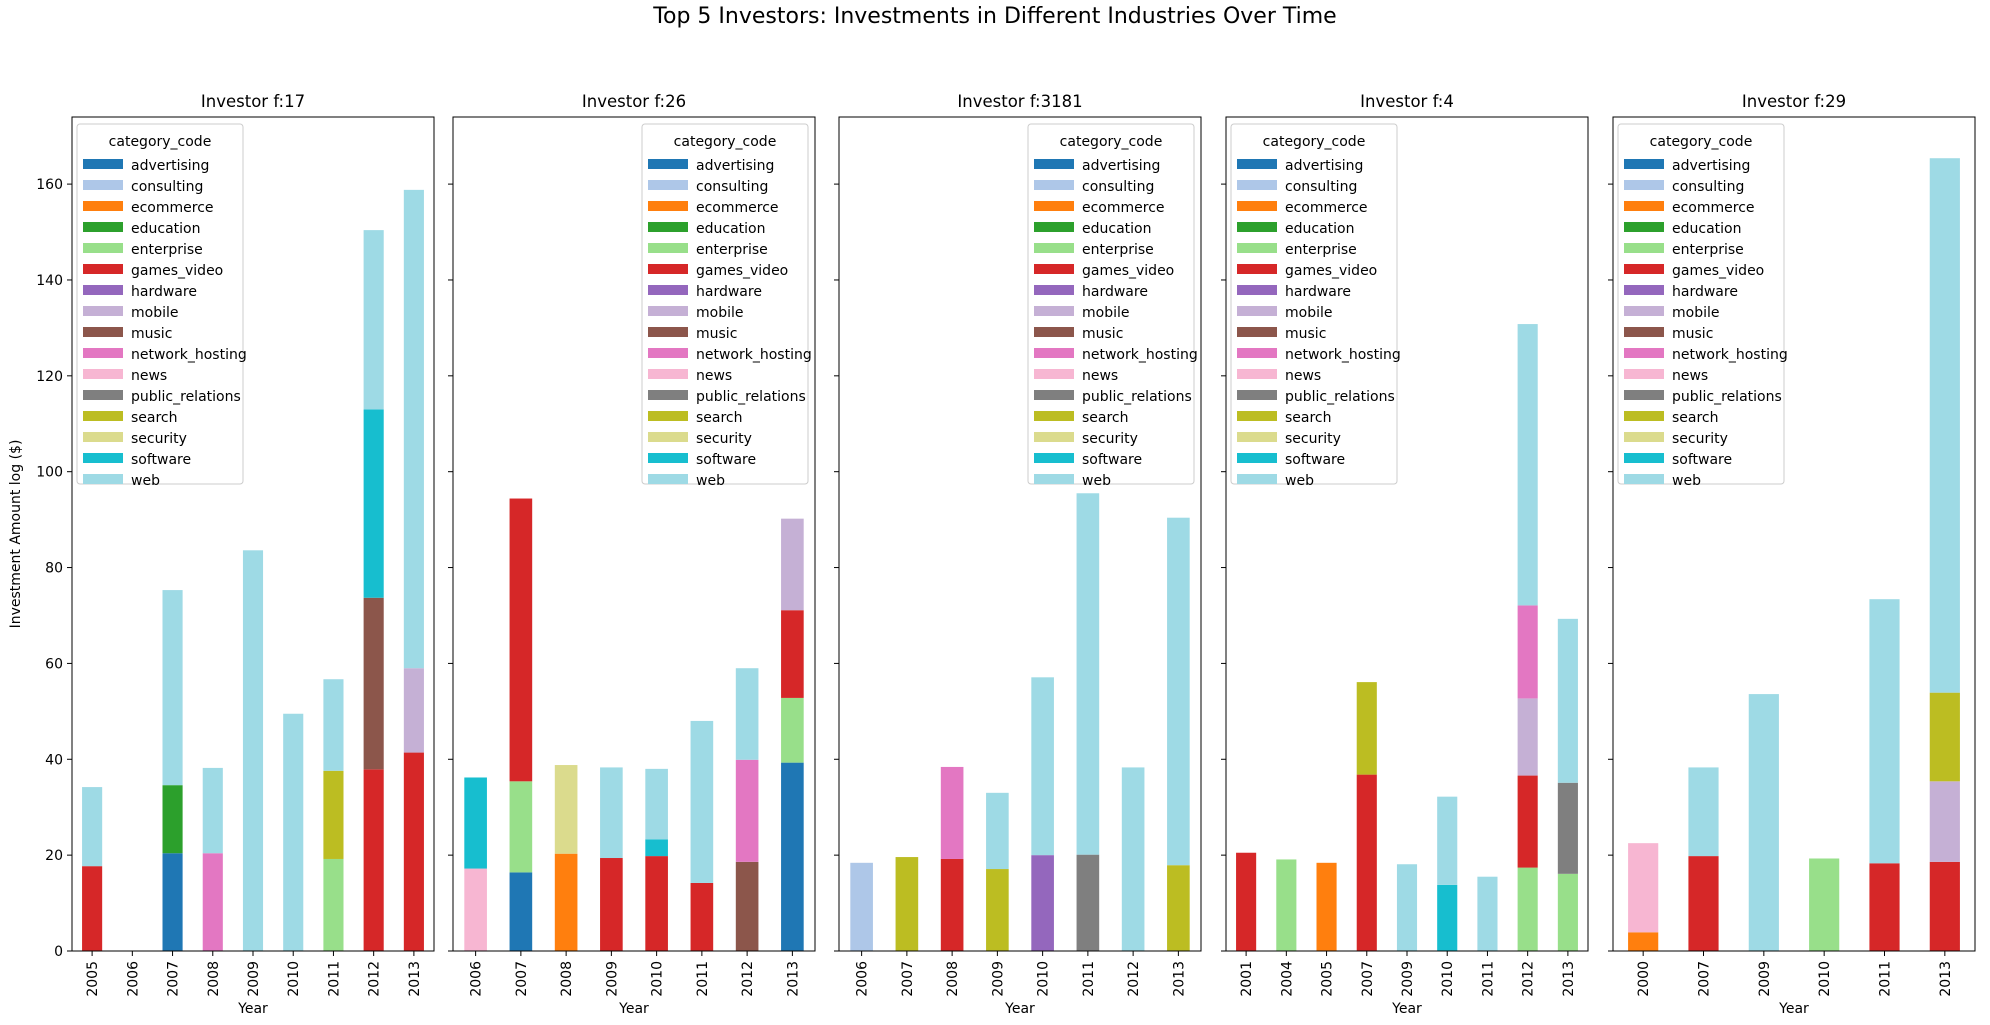  I want to click on legend-label-security: security, so click(1110, 439).